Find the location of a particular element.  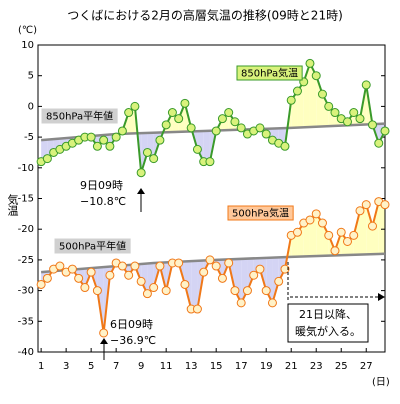

x-tick-label: 9 is located at coordinates (141, 366).